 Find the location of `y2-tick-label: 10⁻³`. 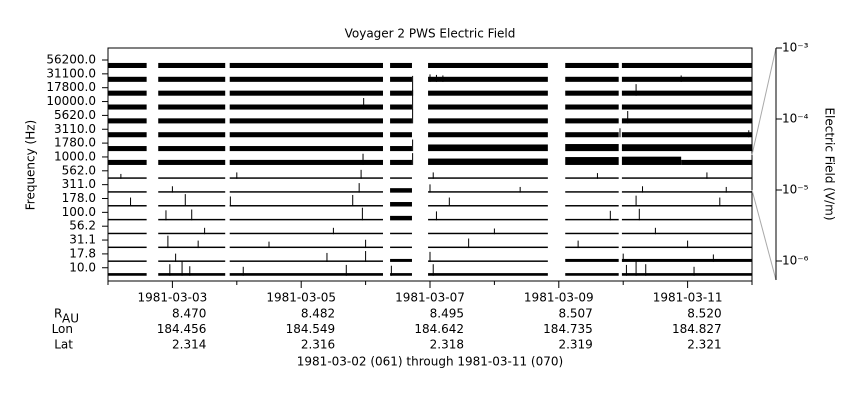

y2-tick-label: 10⁻³ is located at coordinates (795, 48).